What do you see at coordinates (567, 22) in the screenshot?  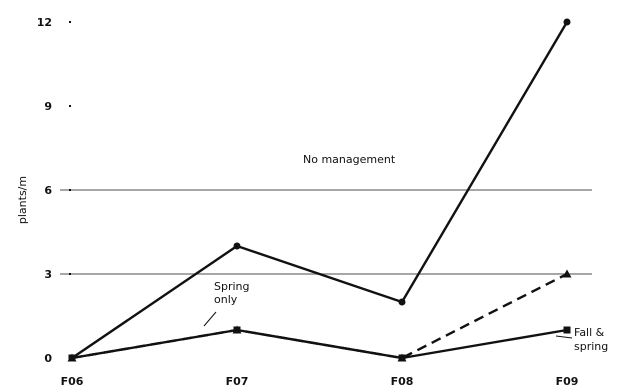 I see `data-point-s0-F09` at bounding box center [567, 22].